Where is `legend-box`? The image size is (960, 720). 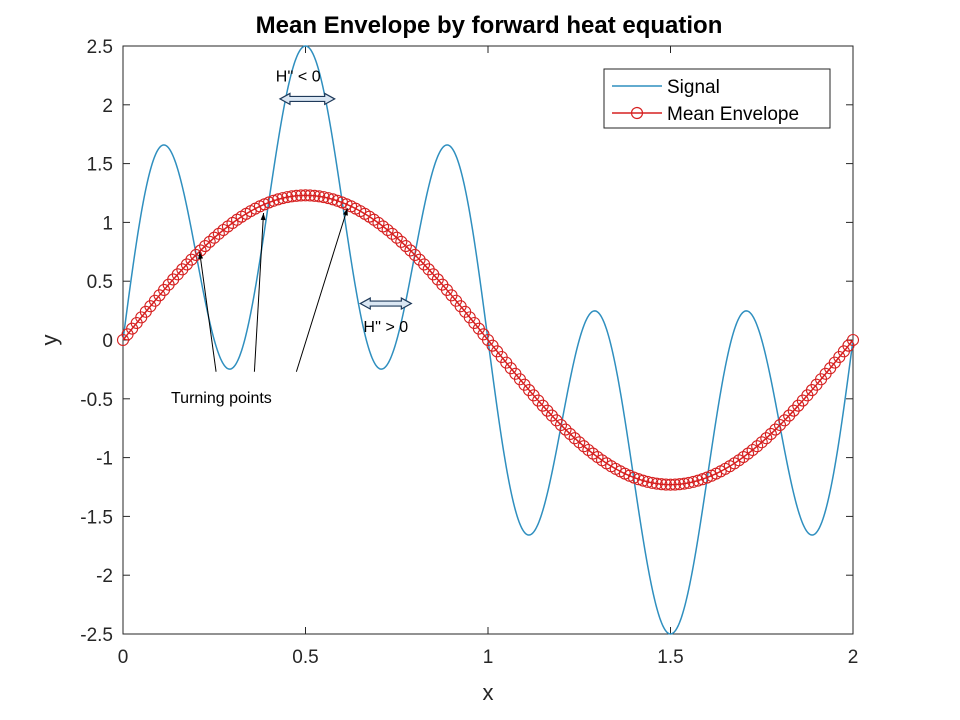
legend-box is located at coordinates (717, 98).